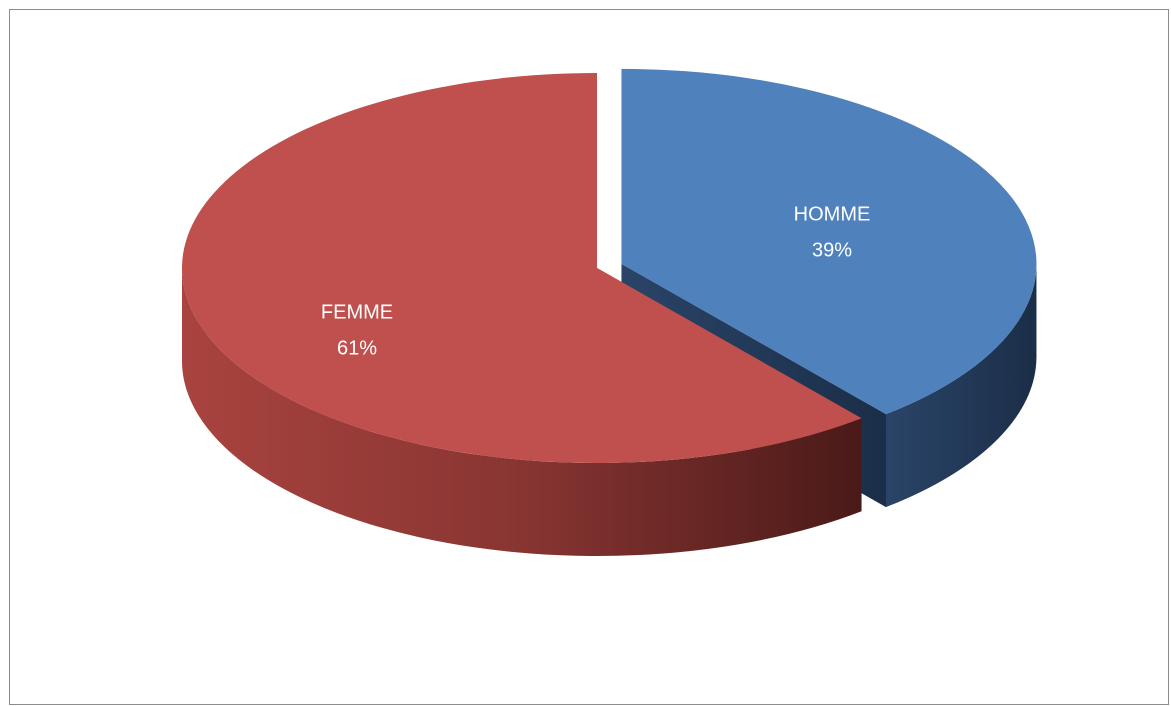 The height and width of the screenshot is (706, 1171). I want to click on slice-category-label: FEMME, so click(357, 312).